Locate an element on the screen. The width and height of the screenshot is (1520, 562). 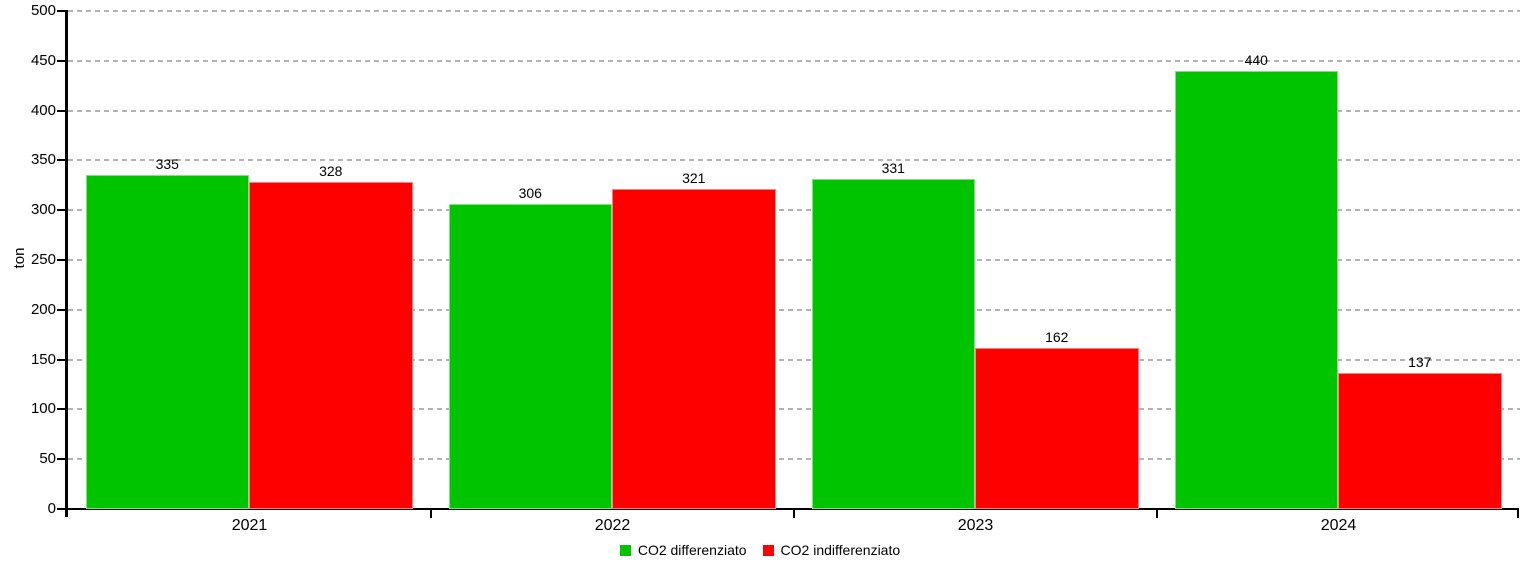
x-tick-label: 2024 is located at coordinates (1338, 525).